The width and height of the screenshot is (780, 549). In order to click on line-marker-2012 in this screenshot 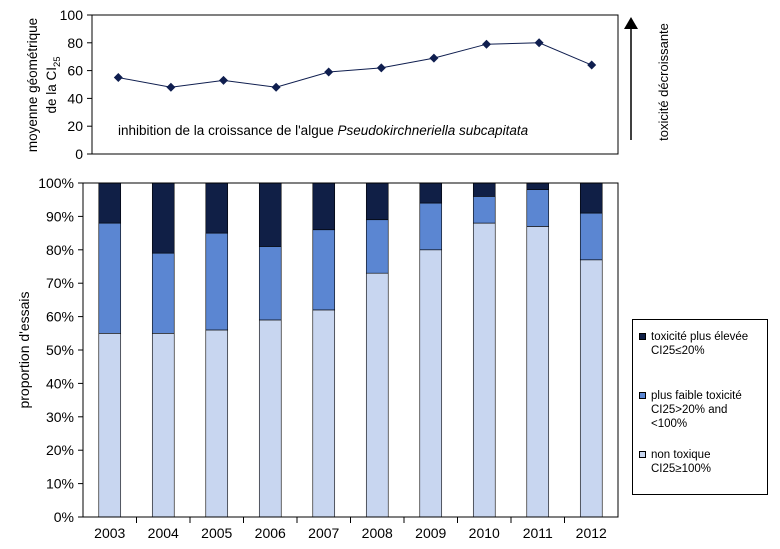, I will do `click(592, 65)`.